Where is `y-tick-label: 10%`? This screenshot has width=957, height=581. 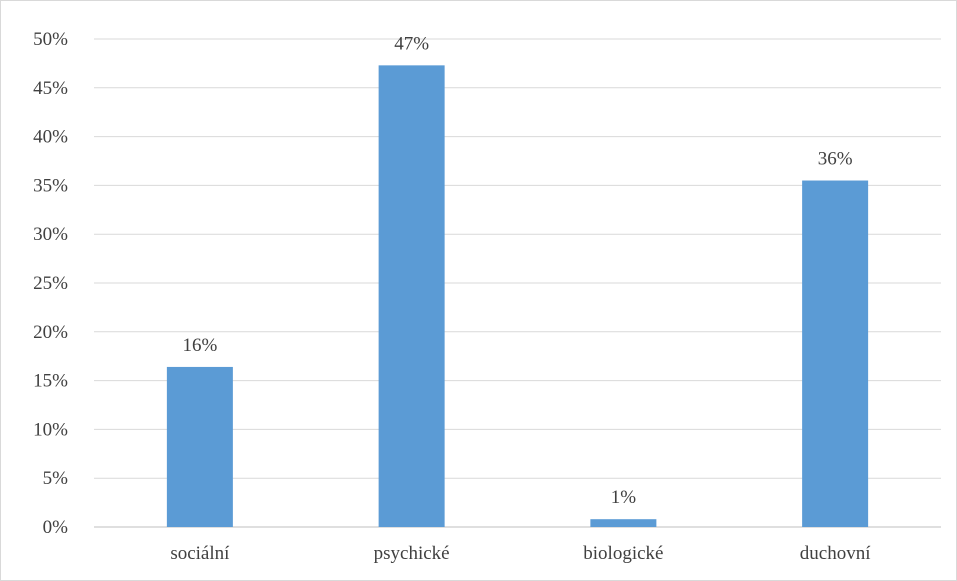
y-tick-label: 10% is located at coordinates (50, 429).